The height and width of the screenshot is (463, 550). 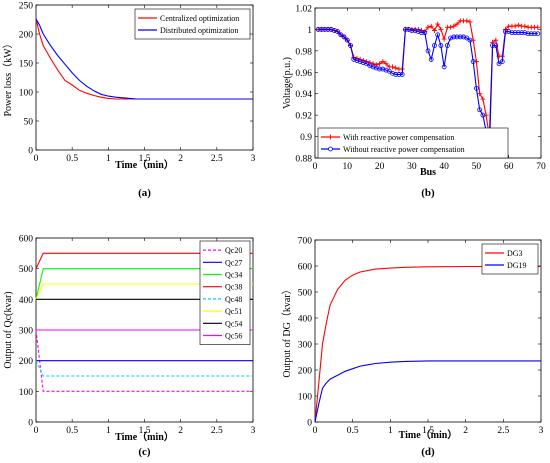 I want to click on x-tick-label: 50, so click(x=477, y=167).